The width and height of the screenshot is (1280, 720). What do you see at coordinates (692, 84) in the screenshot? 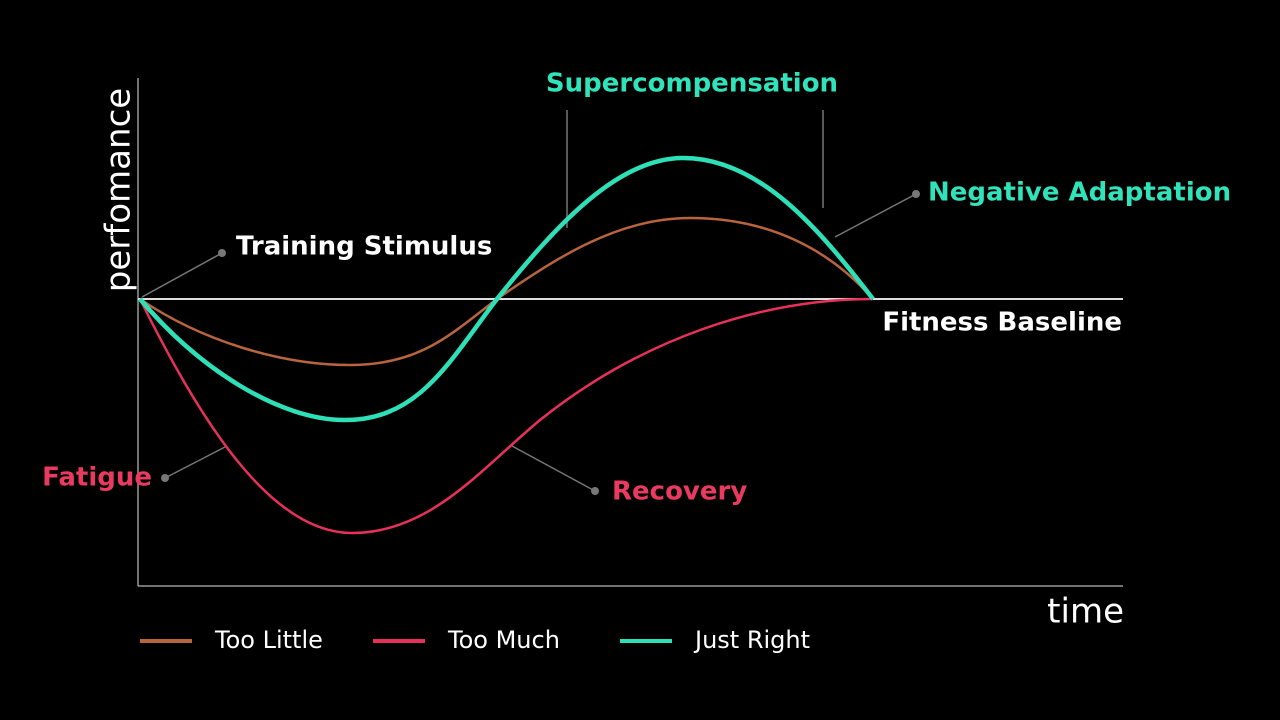
I see `annotation: Supercompensation` at bounding box center [692, 84].